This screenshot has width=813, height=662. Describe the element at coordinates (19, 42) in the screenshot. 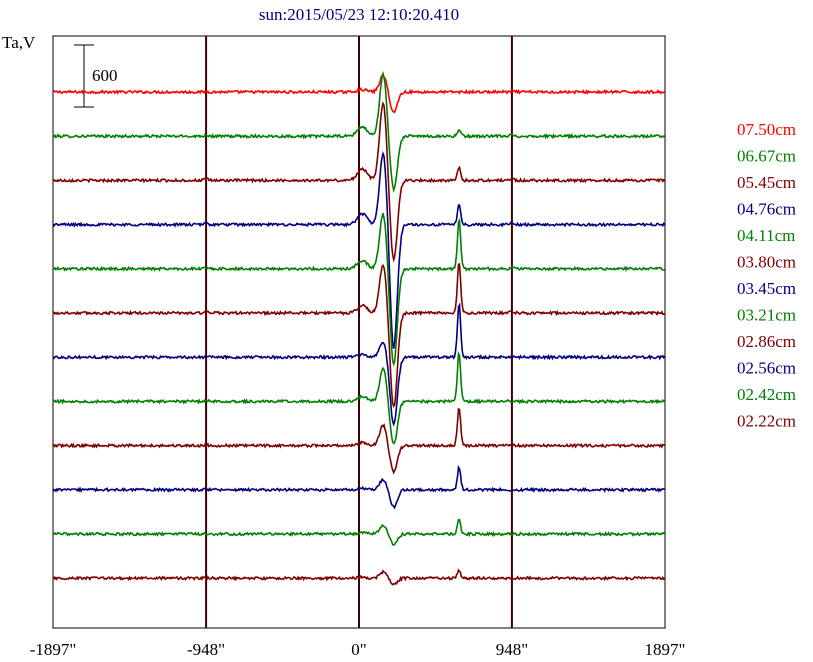

I see `y-axis-label: Ta,V` at that location.